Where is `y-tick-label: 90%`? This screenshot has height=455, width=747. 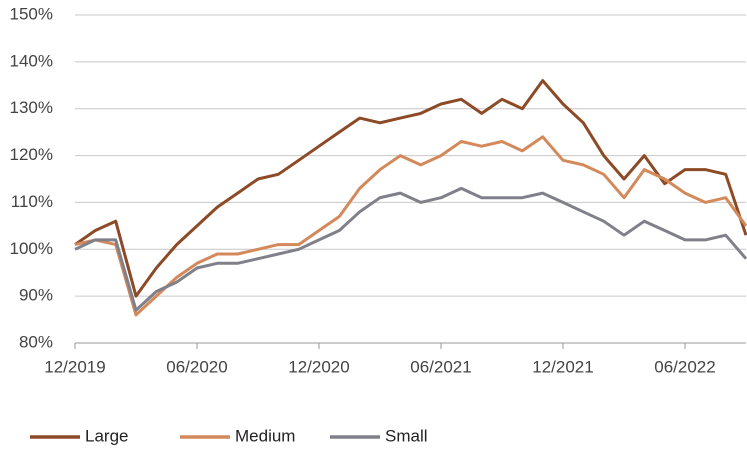
y-tick-label: 90% is located at coordinates (36, 295).